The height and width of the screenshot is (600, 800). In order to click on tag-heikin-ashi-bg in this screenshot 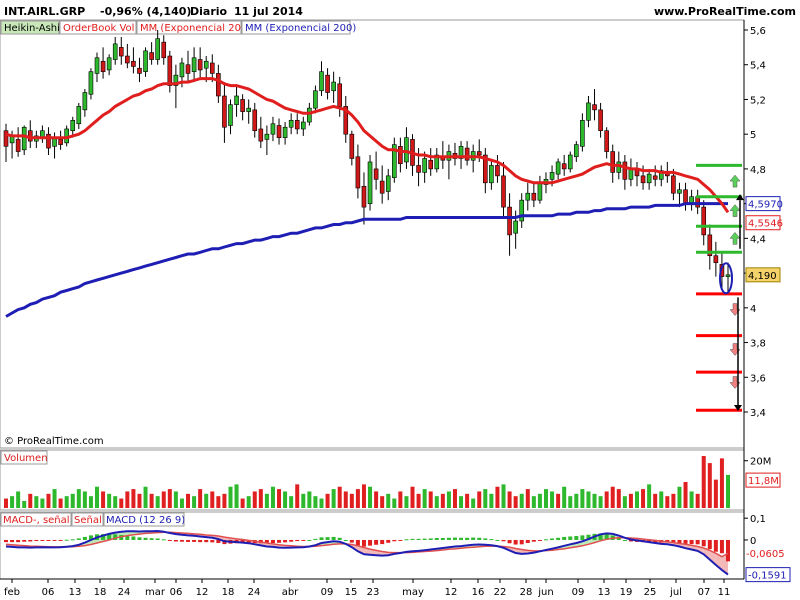, I will do `click(30, 27)`.